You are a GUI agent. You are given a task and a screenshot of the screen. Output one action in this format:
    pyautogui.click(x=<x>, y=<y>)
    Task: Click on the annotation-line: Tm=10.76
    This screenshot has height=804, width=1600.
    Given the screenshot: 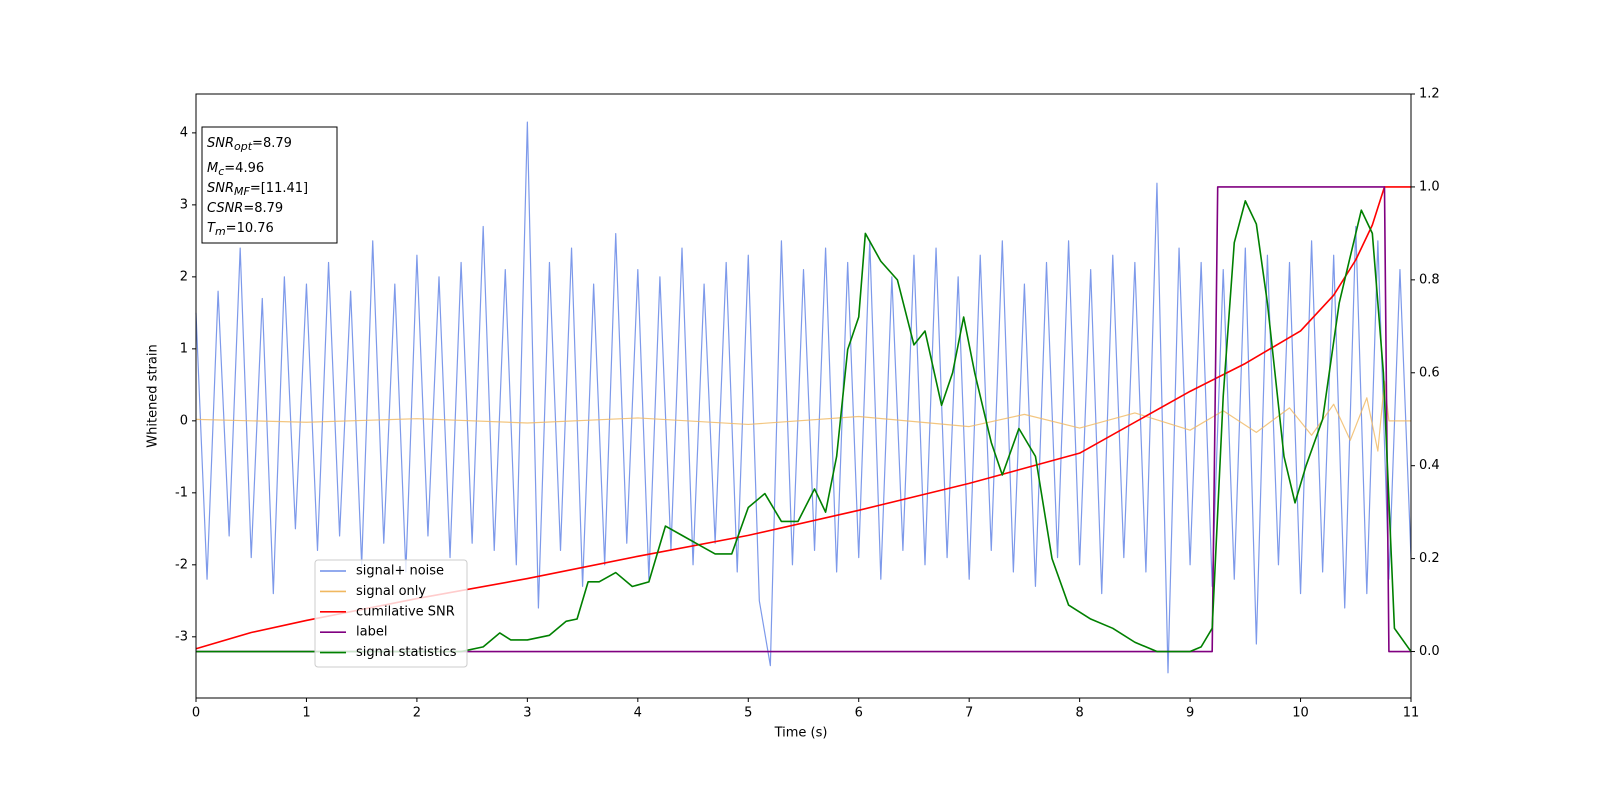 What is the action you would take?
    pyautogui.click(x=240, y=230)
    